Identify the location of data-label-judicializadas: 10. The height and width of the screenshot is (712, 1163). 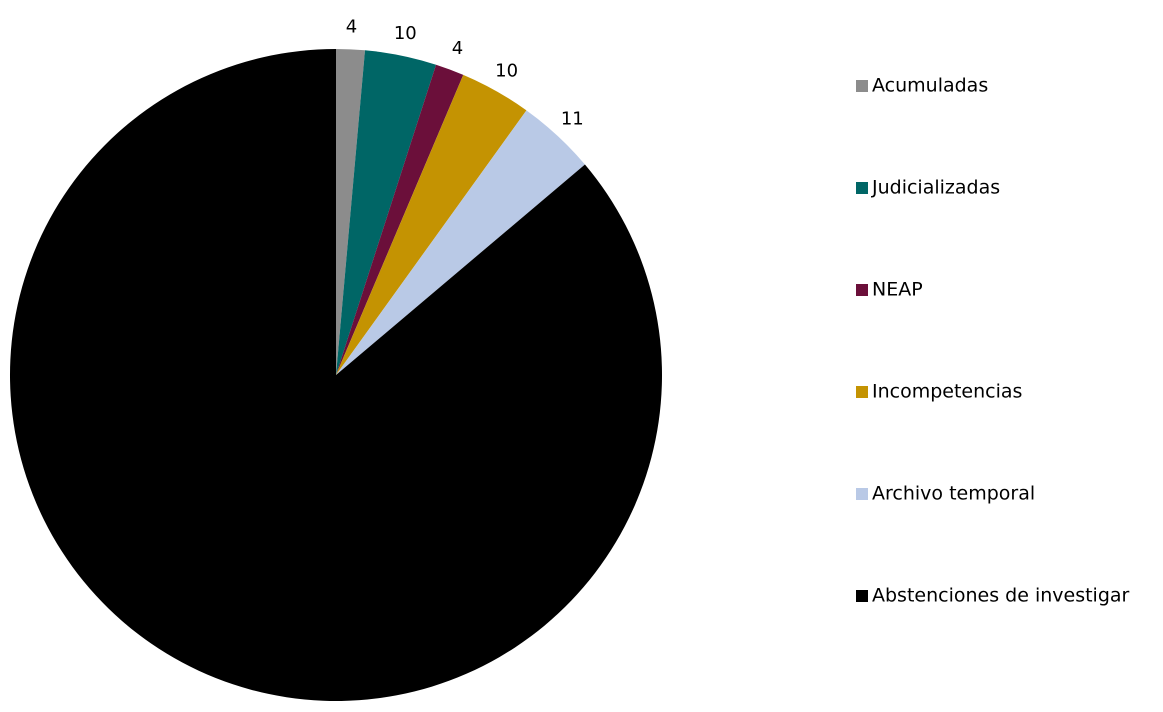
(405, 33).